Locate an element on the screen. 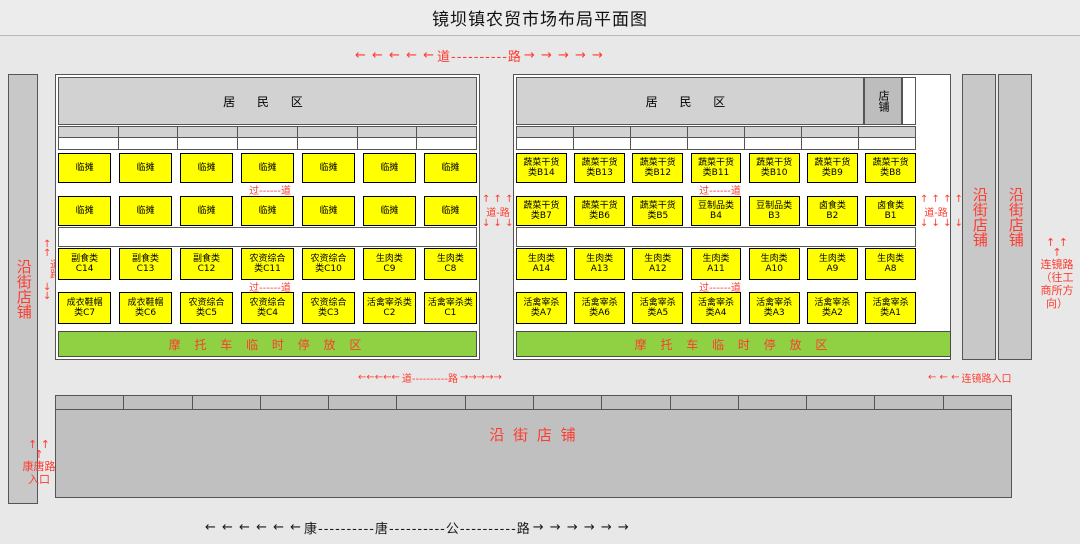  stall-类C3: 农资综合 类C3 is located at coordinates (328, 308).